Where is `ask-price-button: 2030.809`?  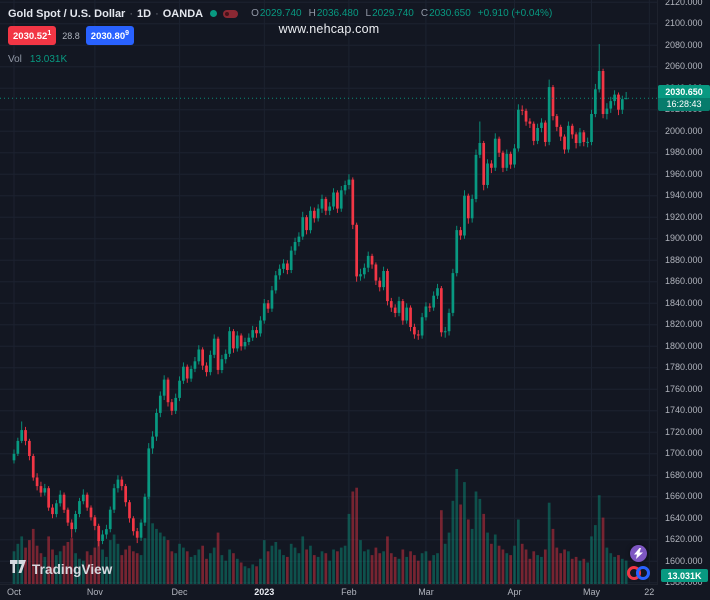
ask-price-button: 2030.809 is located at coordinates (110, 35).